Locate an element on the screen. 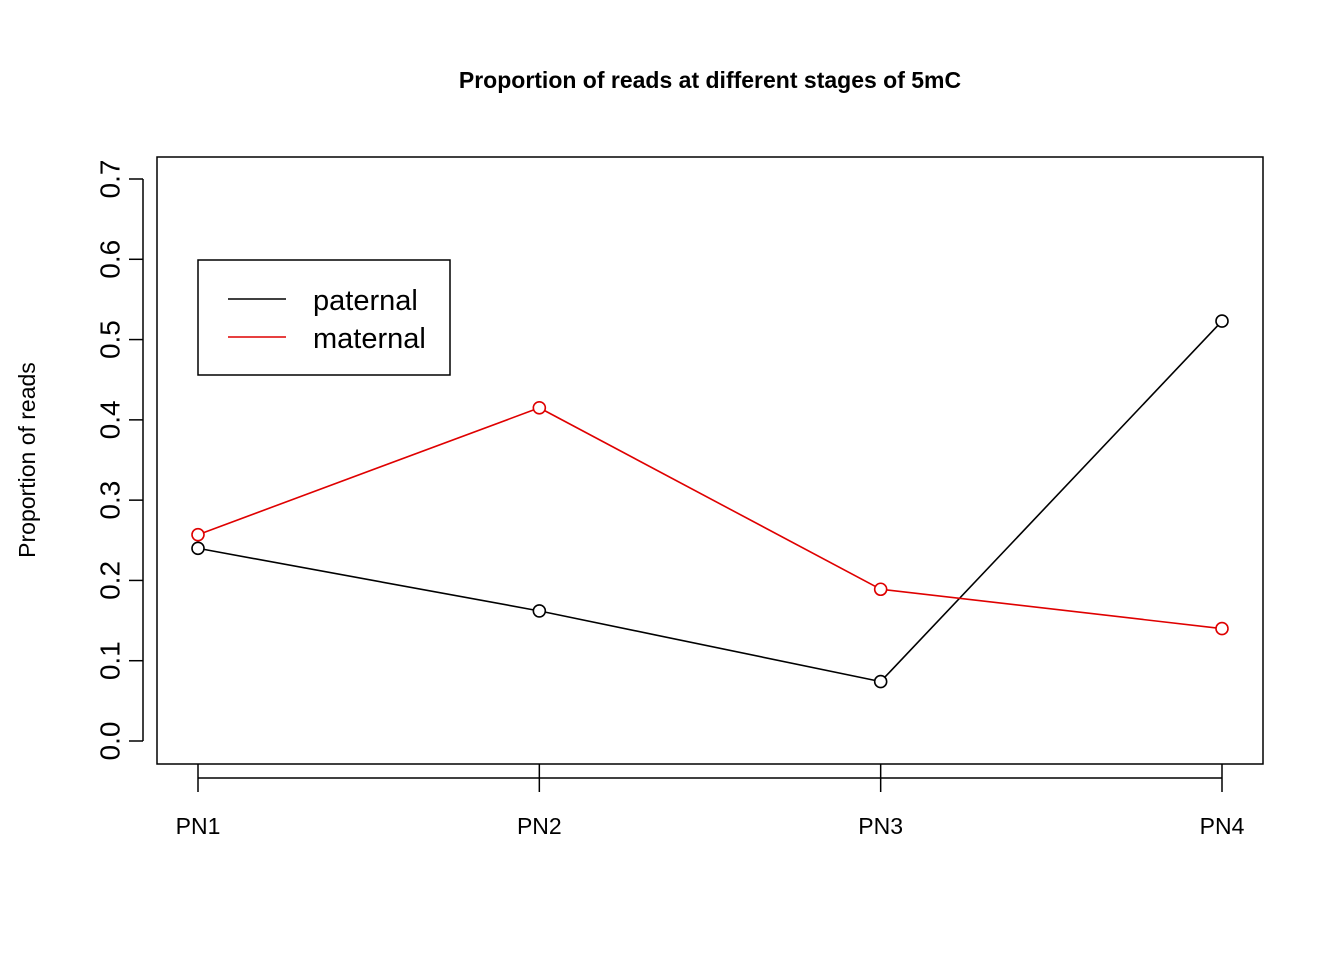  legend: paternal maternal is located at coordinates (324, 317).